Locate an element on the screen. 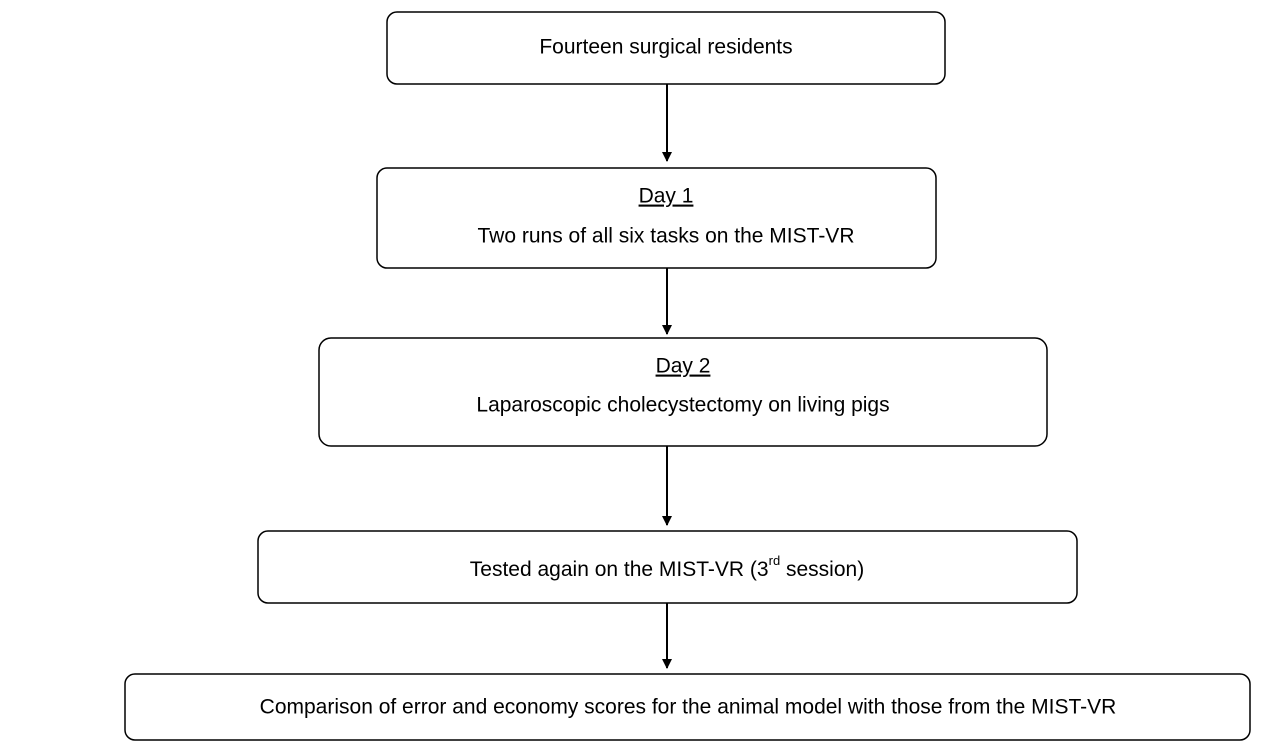  node-label: Two runs of all six tasks on the MIST-VR is located at coordinates (666, 236).